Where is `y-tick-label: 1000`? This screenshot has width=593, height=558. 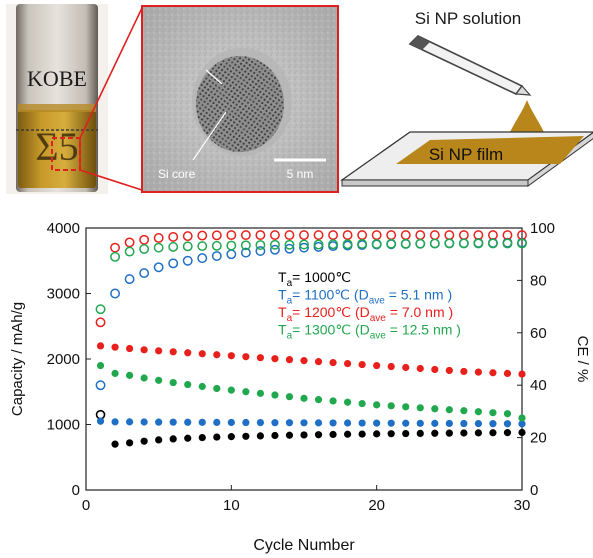
y-tick-label: 1000 is located at coordinates (63, 425).